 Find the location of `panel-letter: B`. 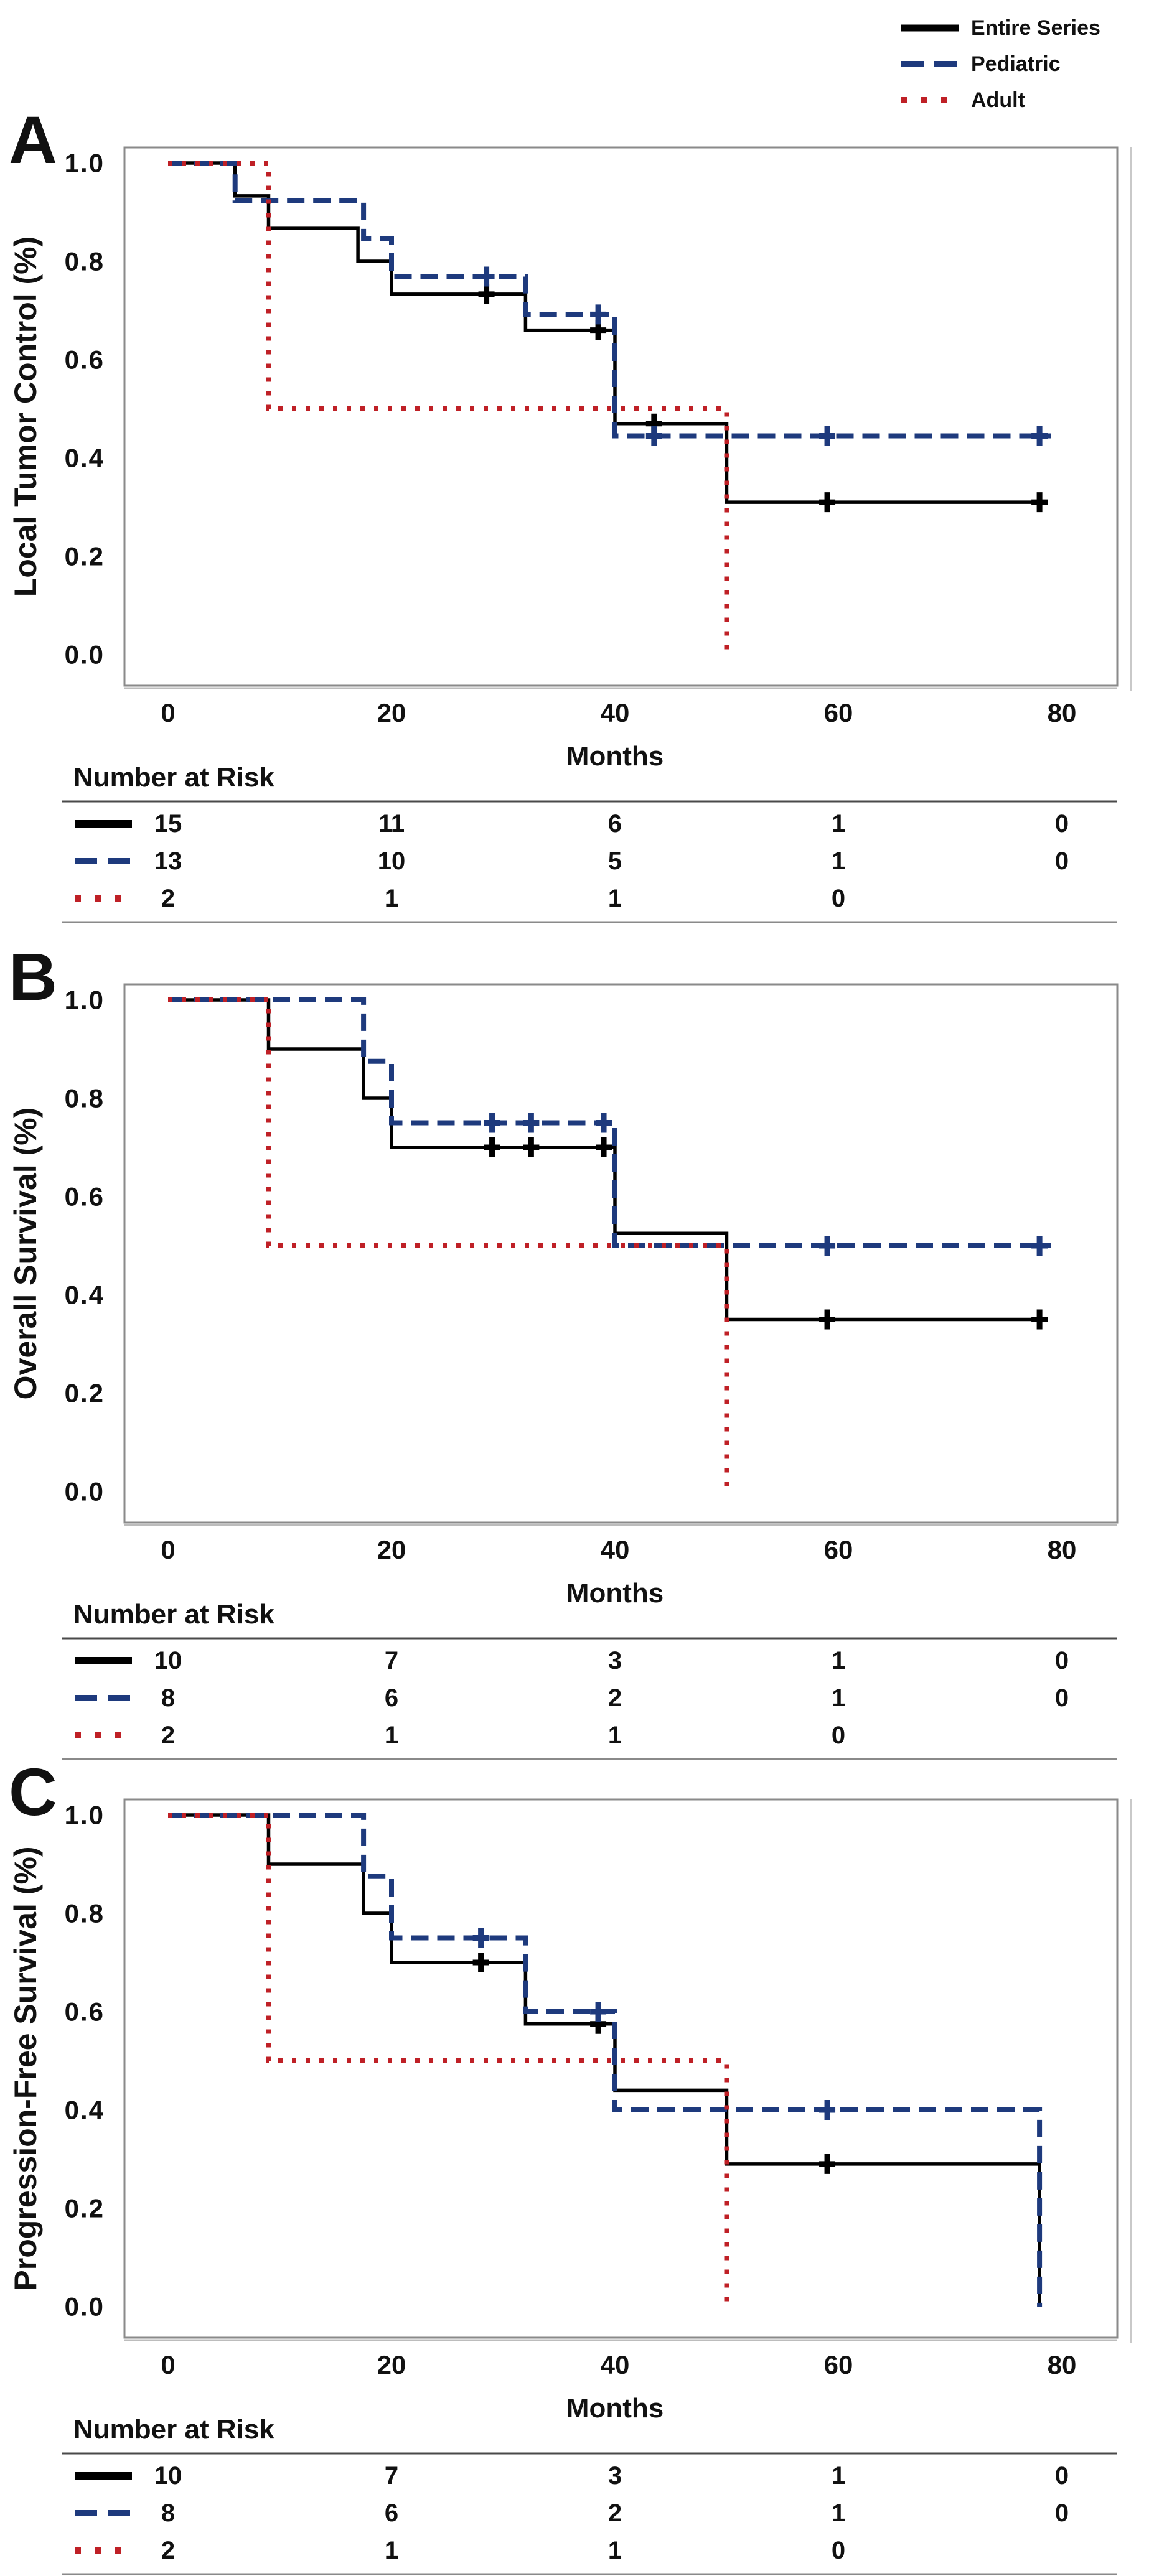

panel-letter: B is located at coordinates (33, 976).